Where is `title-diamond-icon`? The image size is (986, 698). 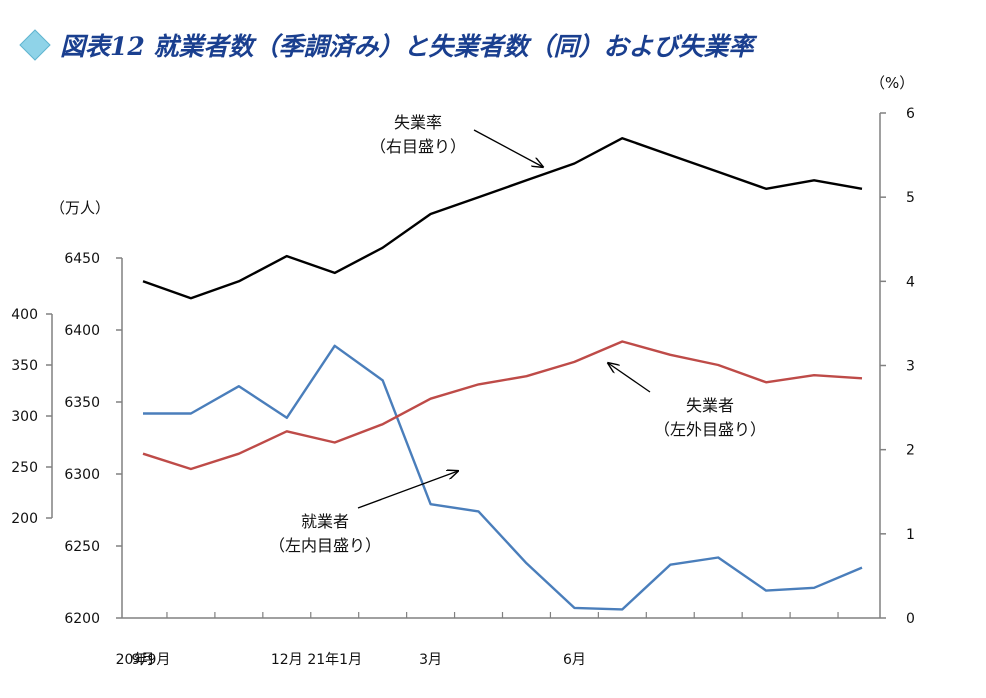
title-diamond-icon is located at coordinates (35, 45).